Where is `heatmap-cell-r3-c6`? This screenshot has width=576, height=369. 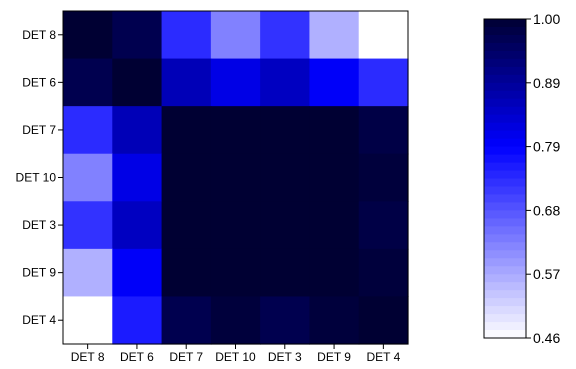 heatmap-cell-r3-c6 is located at coordinates (383, 177).